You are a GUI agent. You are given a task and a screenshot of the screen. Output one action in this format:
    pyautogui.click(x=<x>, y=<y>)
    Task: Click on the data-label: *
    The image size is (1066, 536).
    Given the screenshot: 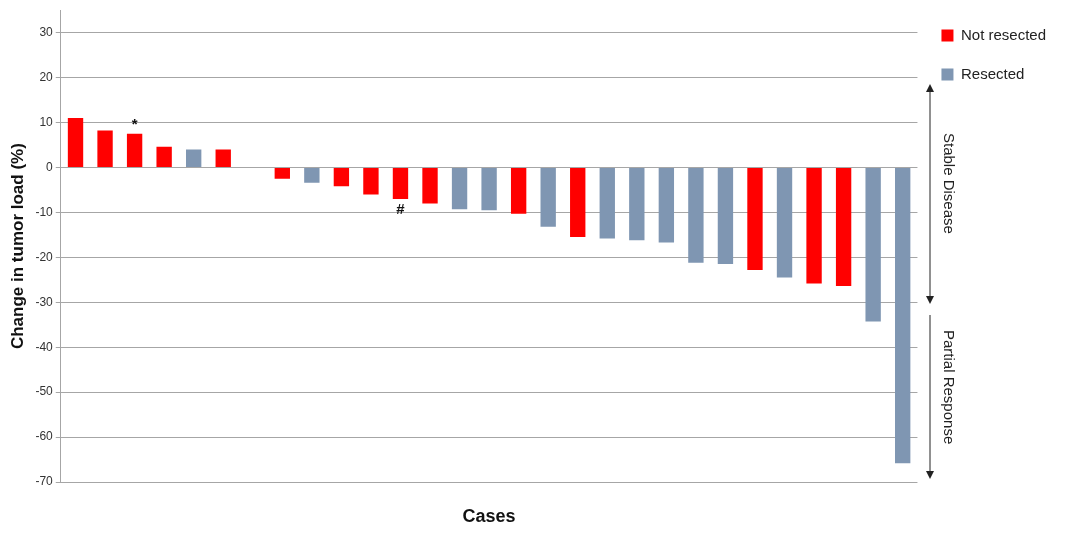 What is the action you would take?
    pyautogui.click(x=134, y=124)
    